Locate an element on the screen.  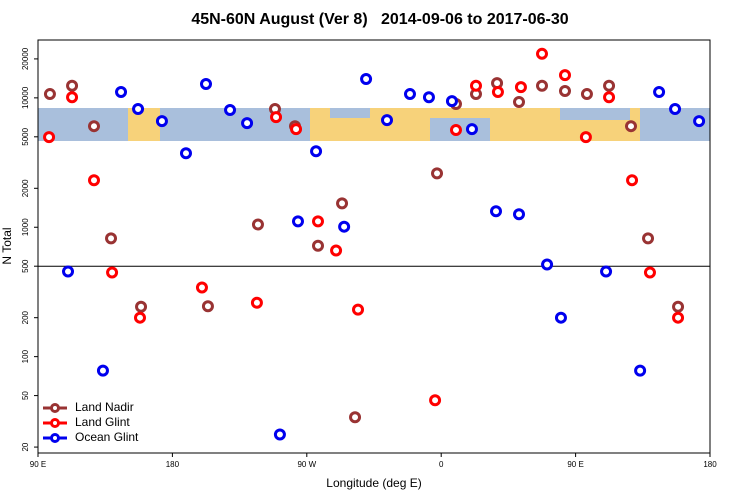
x-axis-label: Longitude (deg E) is located at coordinates (373, 483).